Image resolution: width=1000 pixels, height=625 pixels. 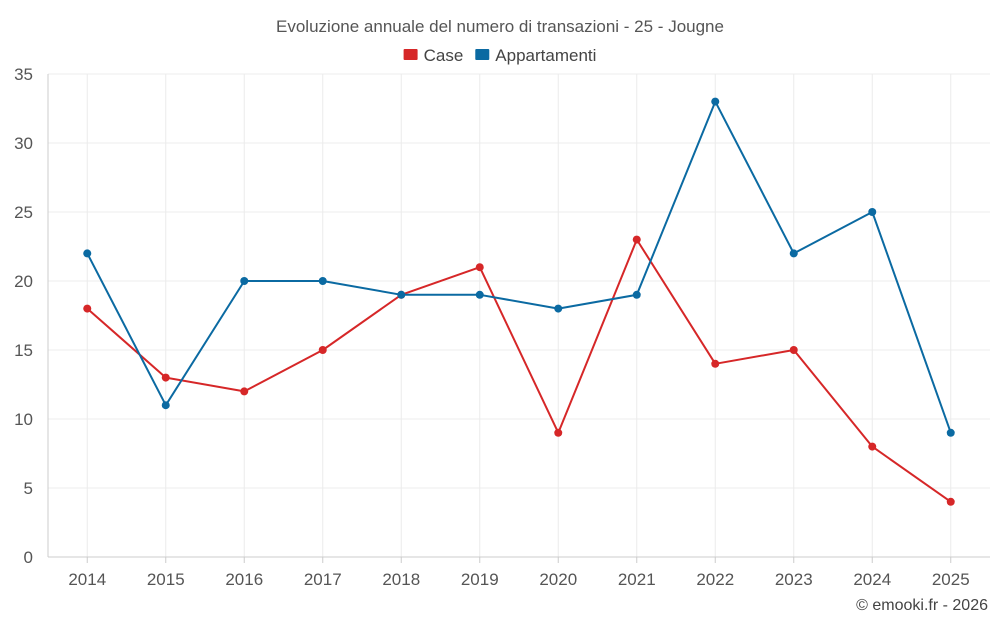 What do you see at coordinates (715, 579) in the screenshot?
I see `x-tick-label: 2022` at bounding box center [715, 579].